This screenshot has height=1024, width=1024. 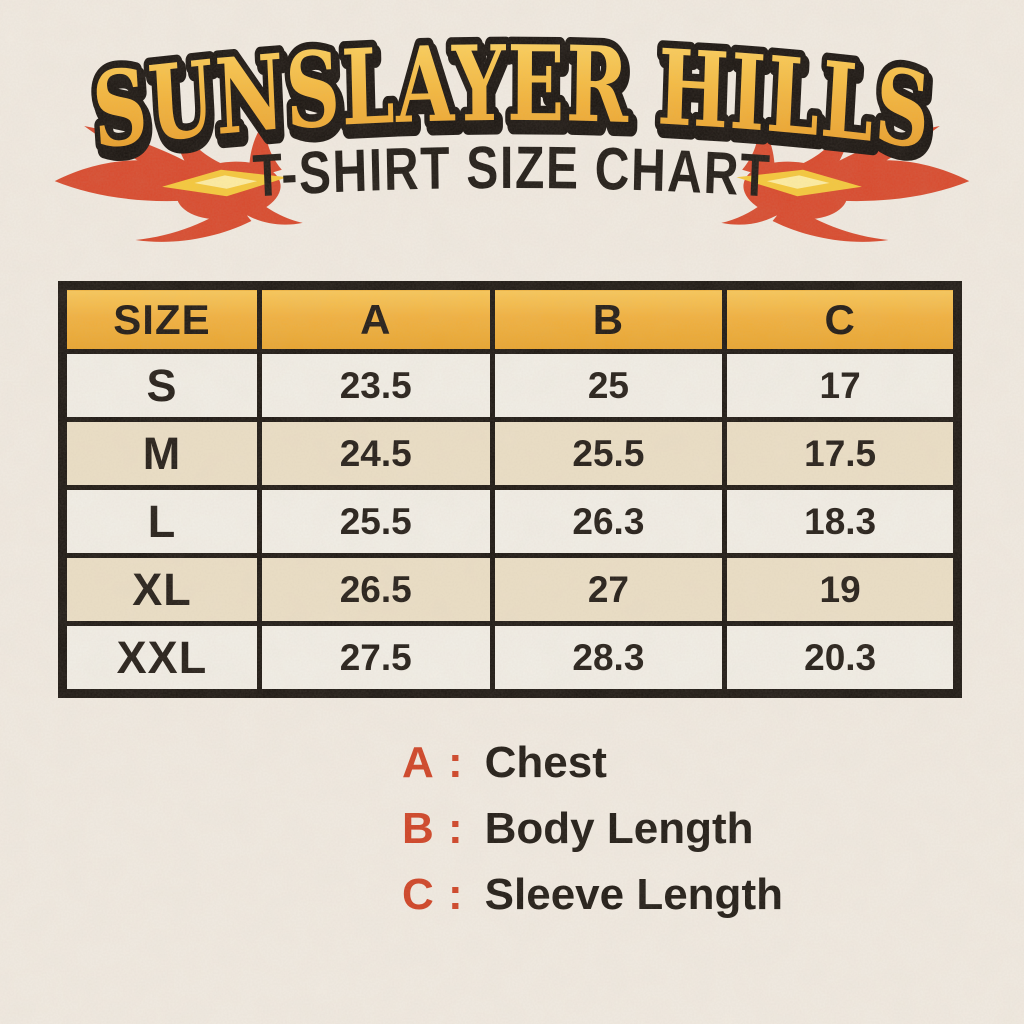 I want to click on legend-label: Chest, so click(x=545, y=762).